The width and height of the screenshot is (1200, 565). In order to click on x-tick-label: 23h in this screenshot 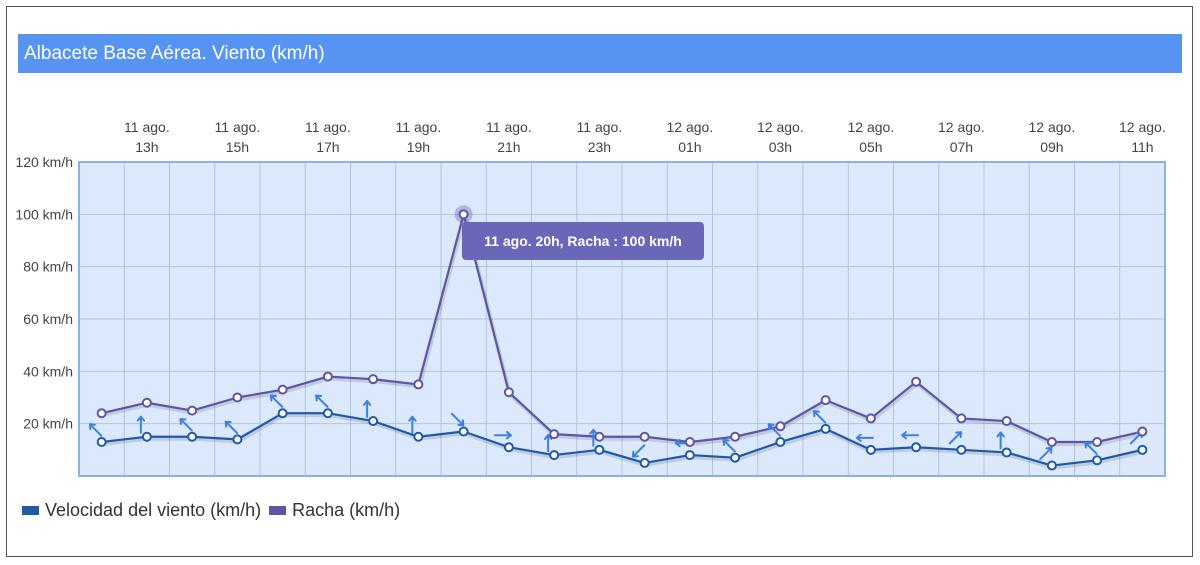, I will do `click(599, 147)`.